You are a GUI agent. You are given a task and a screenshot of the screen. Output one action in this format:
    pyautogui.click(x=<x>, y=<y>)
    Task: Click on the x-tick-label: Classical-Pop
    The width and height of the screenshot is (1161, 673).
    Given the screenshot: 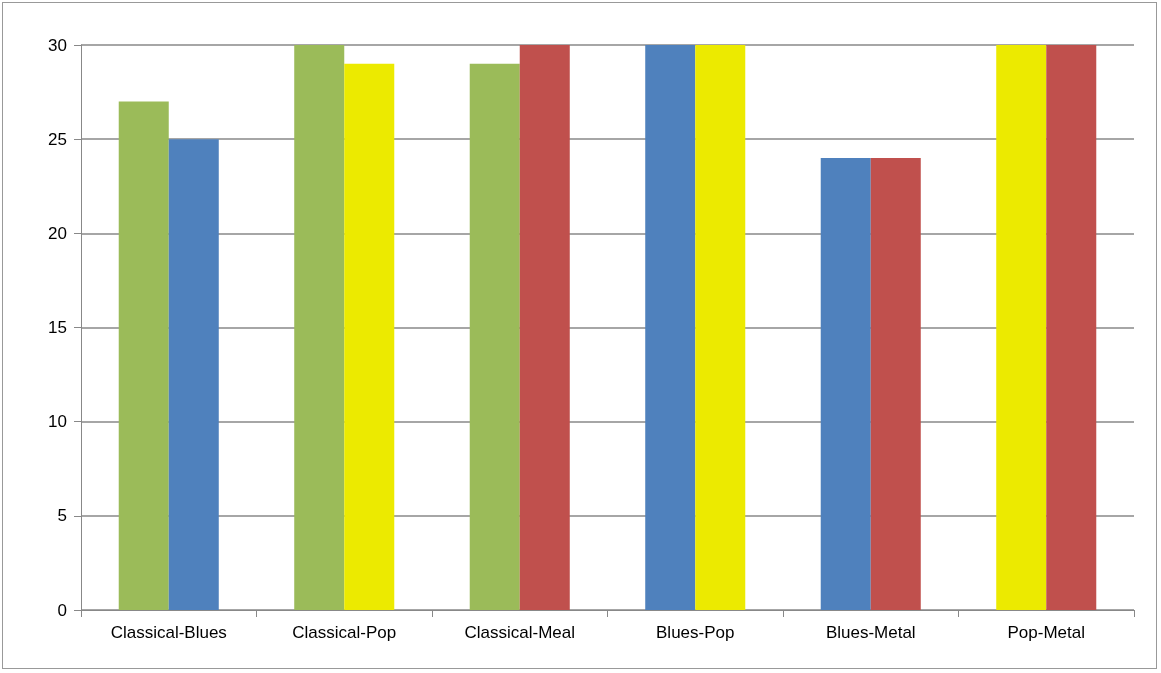 What is the action you would take?
    pyautogui.click(x=344, y=632)
    